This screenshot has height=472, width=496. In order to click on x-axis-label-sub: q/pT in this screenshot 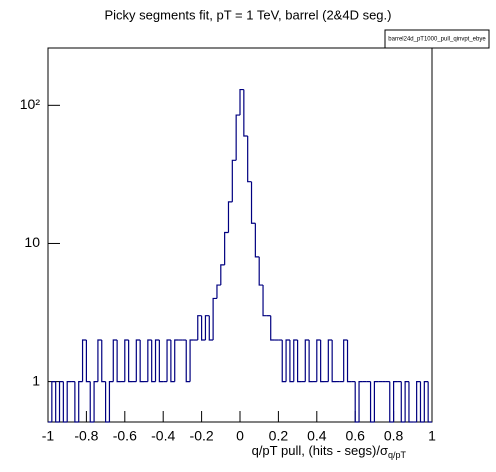, I will do `click(397, 455)`.